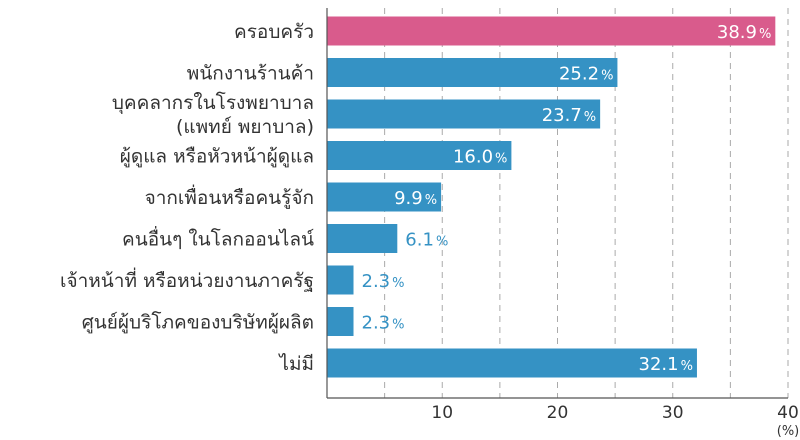 This screenshot has height=440, width=800. I want to click on value-number: 9.9, so click(408, 198).